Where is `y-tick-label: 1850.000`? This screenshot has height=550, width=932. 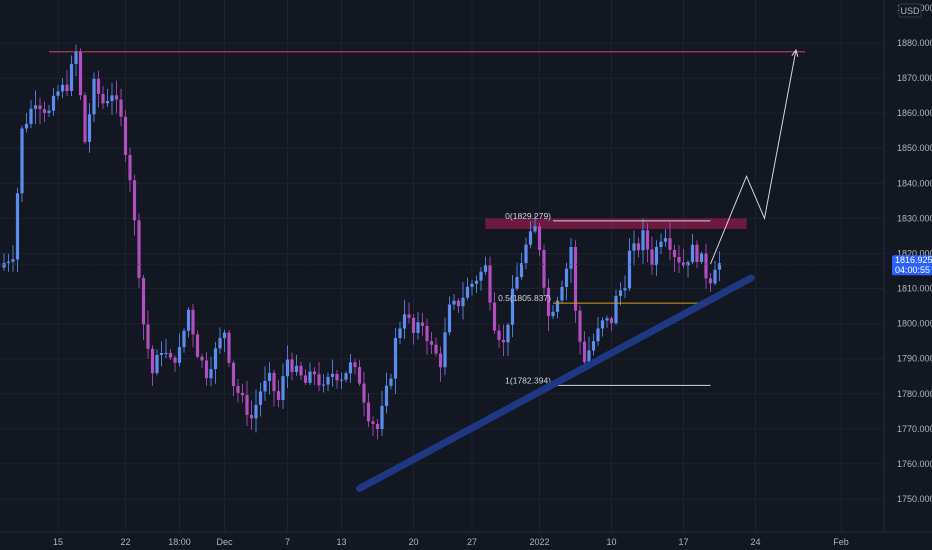 y-tick-label: 1850.000 is located at coordinates (914, 148).